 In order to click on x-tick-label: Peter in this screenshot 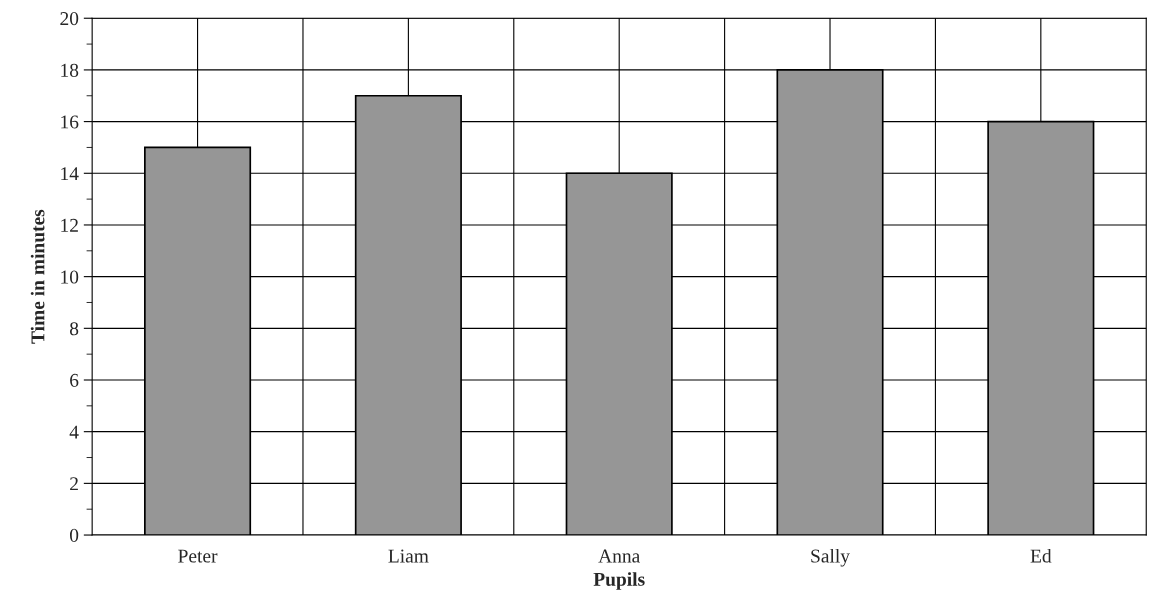, I will do `click(198, 556)`.